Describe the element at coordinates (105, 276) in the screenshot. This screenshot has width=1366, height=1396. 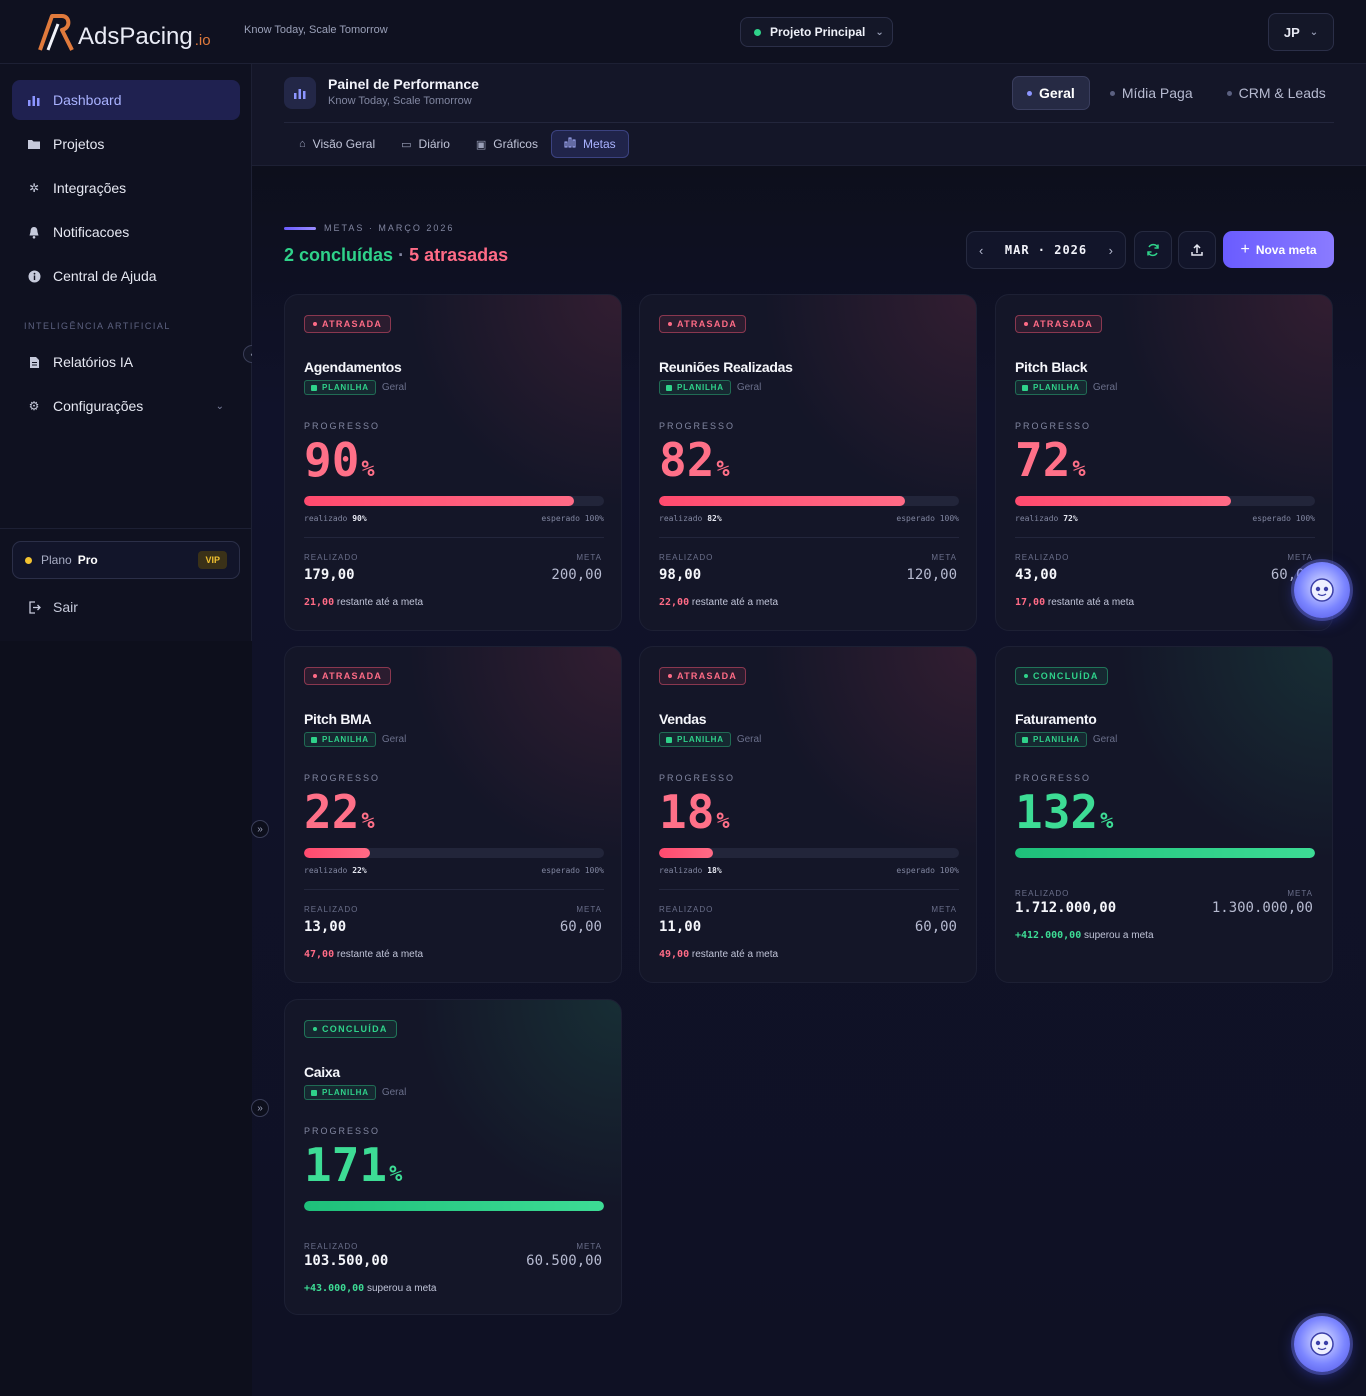
I see `sidebar-item-label: Central de Ajuda` at that location.